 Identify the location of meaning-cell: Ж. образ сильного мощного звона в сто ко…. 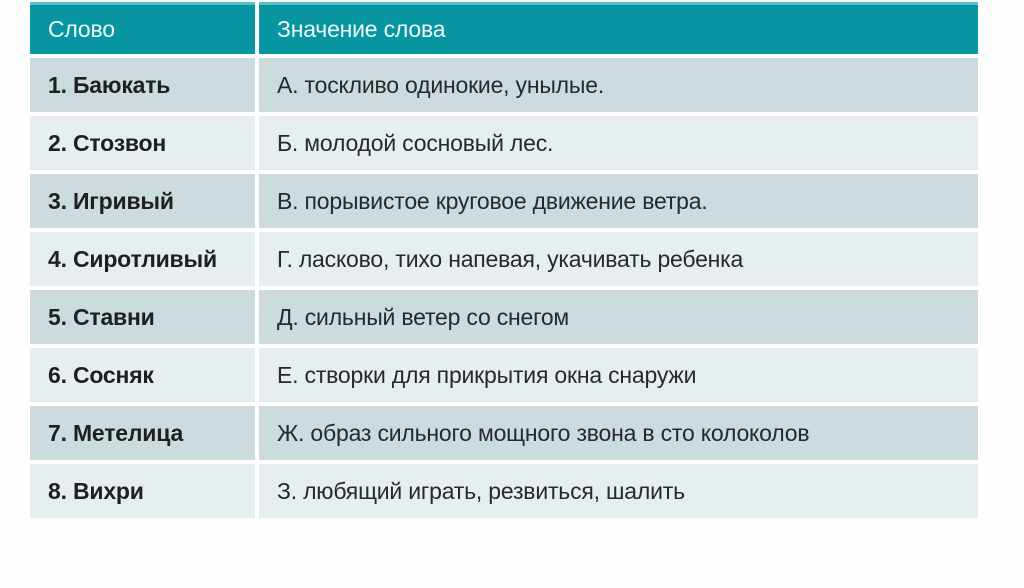
(618, 433).